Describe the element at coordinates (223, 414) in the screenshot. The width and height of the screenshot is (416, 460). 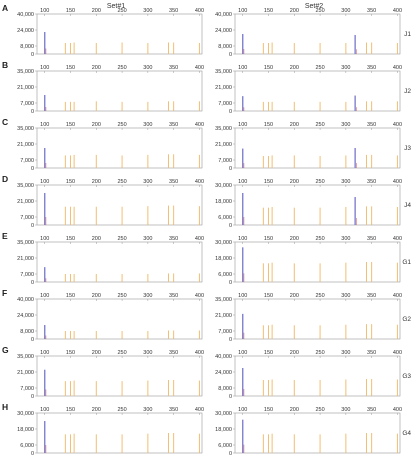
I see `y-tick-label: 30,000` at that location.